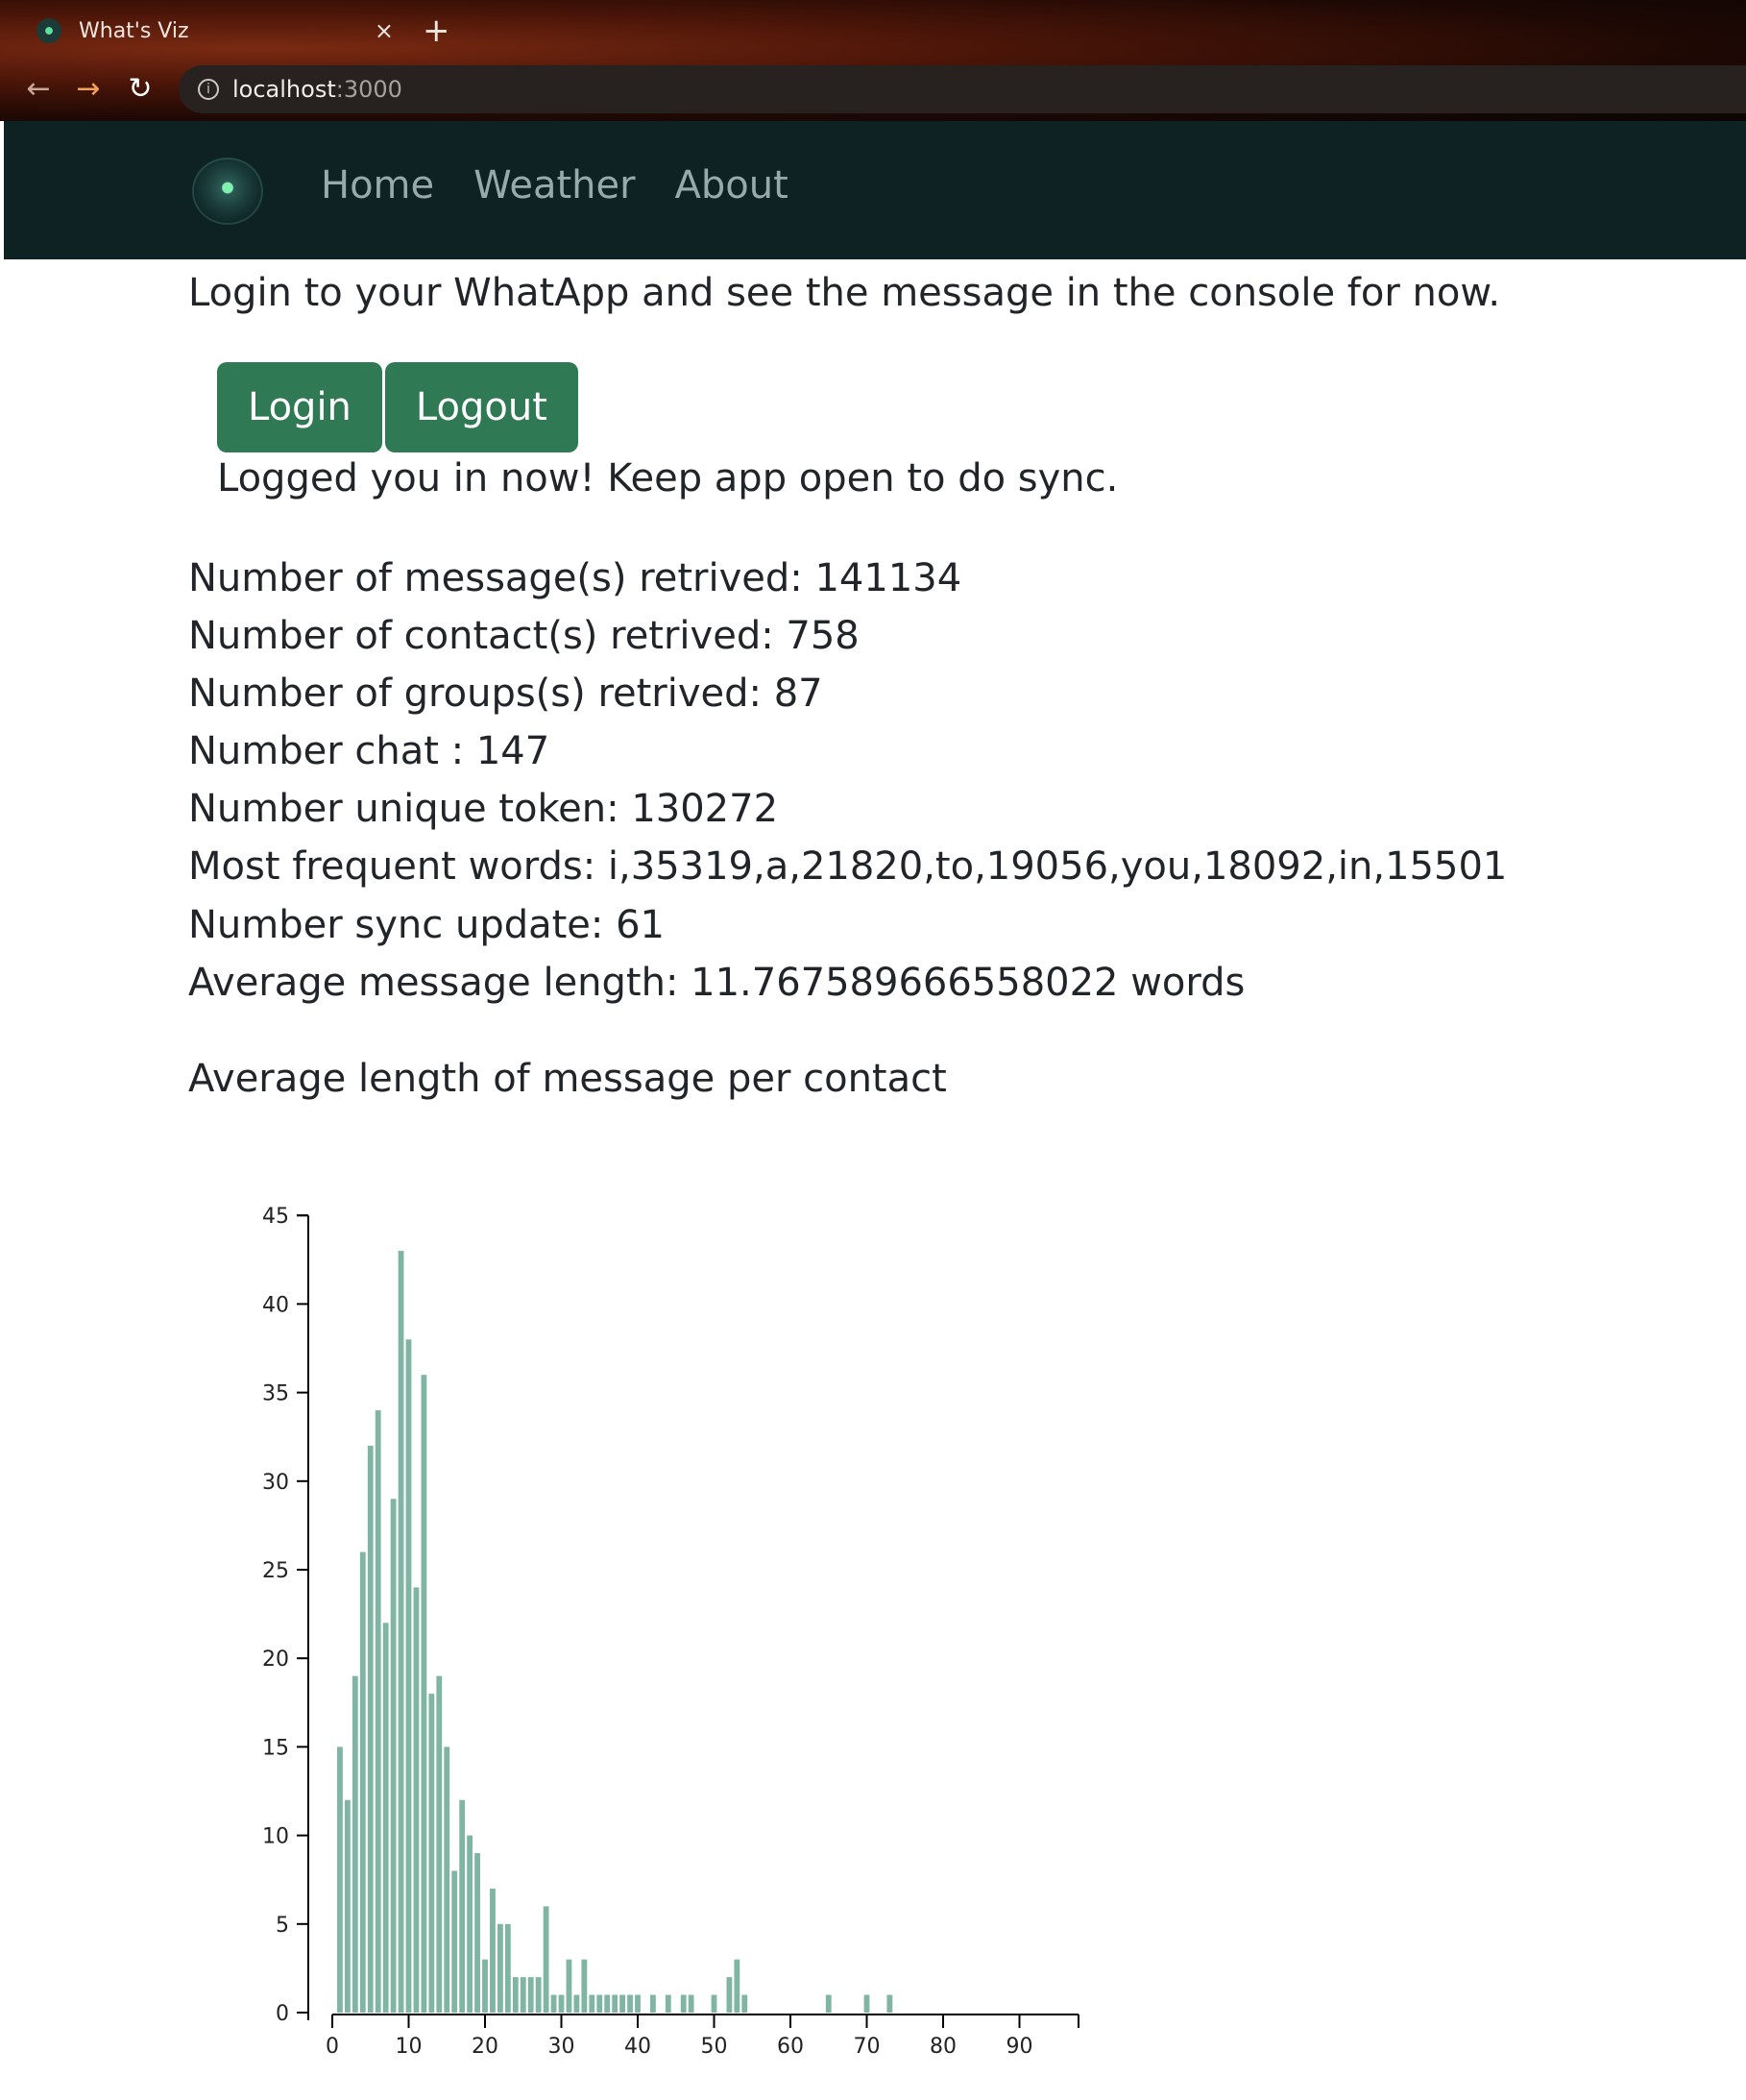  I want to click on auth-buttons: Login Logout, so click(397, 407).